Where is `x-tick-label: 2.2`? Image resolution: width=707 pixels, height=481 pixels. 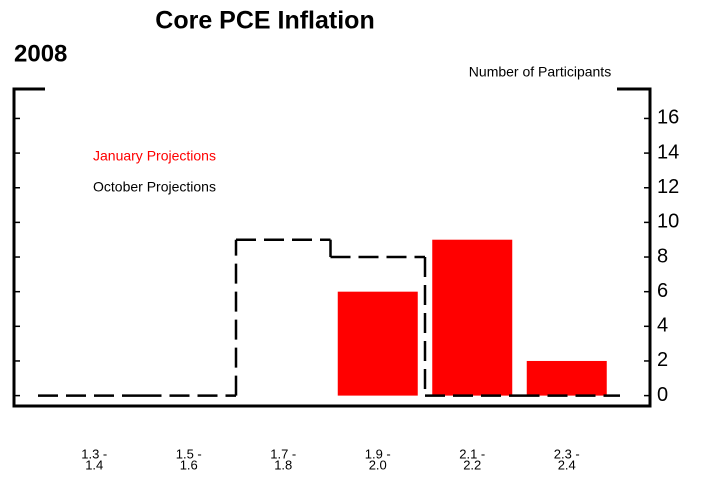 x-tick-label: 2.2 is located at coordinates (472, 464).